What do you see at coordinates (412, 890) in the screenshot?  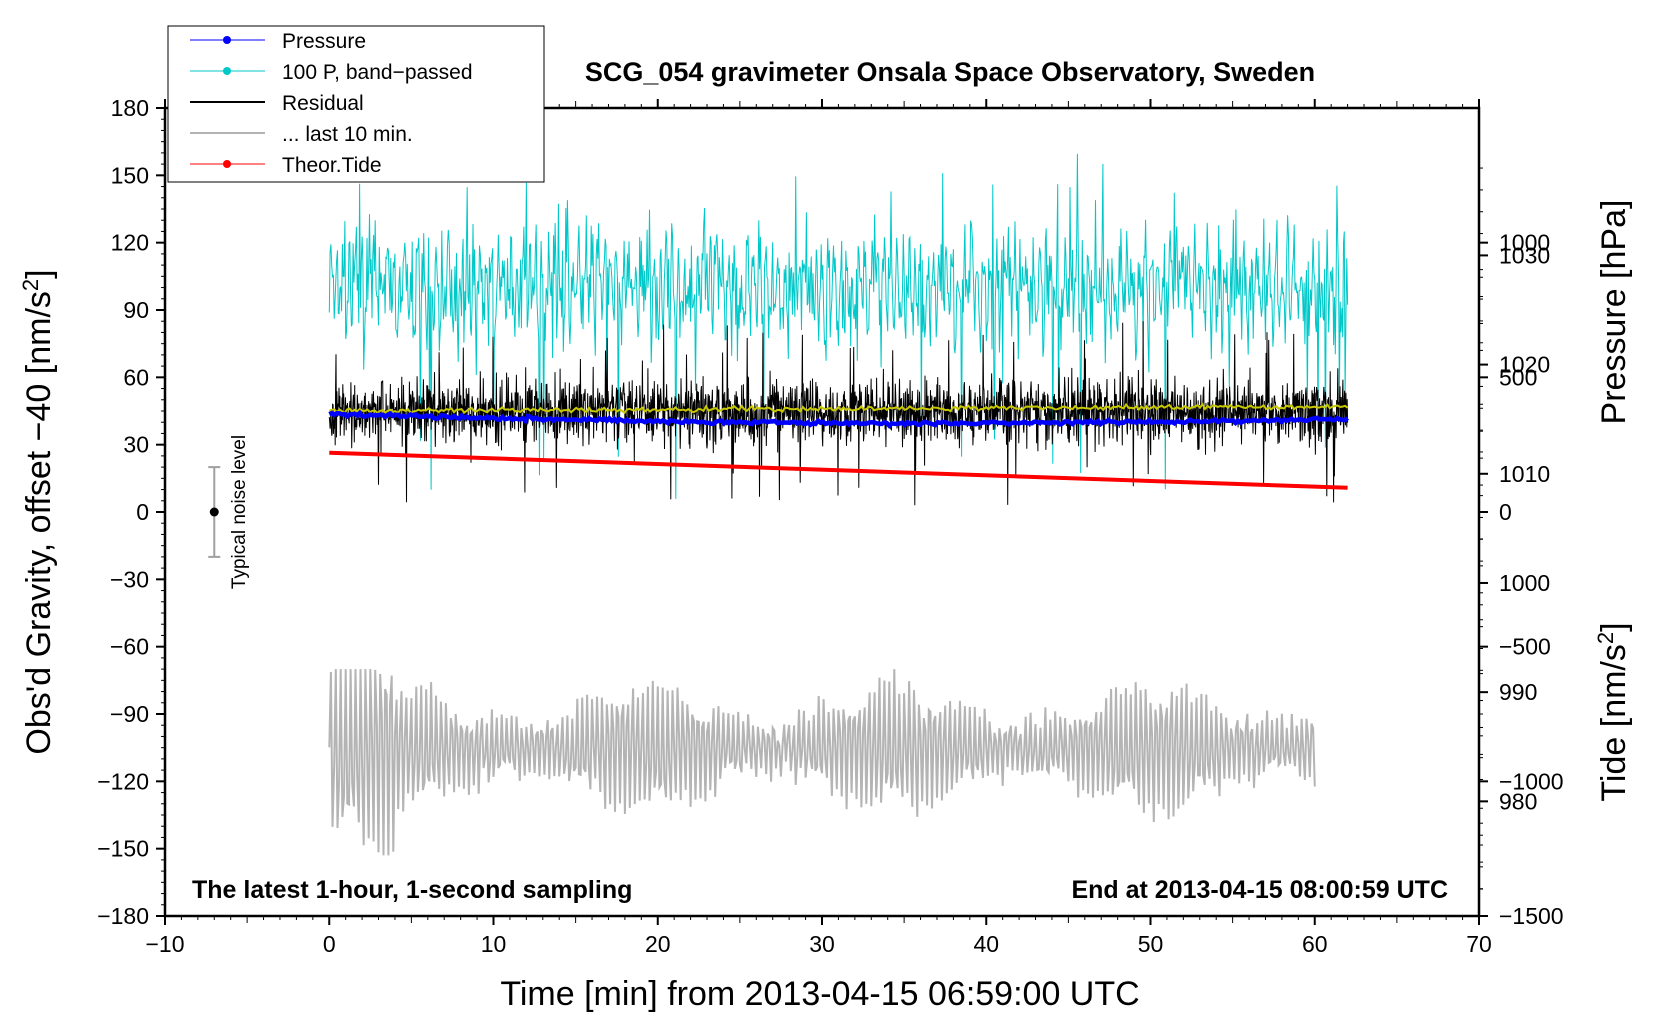 I see `note-left: The latest 1-hour, 1-second sampling` at bounding box center [412, 890].